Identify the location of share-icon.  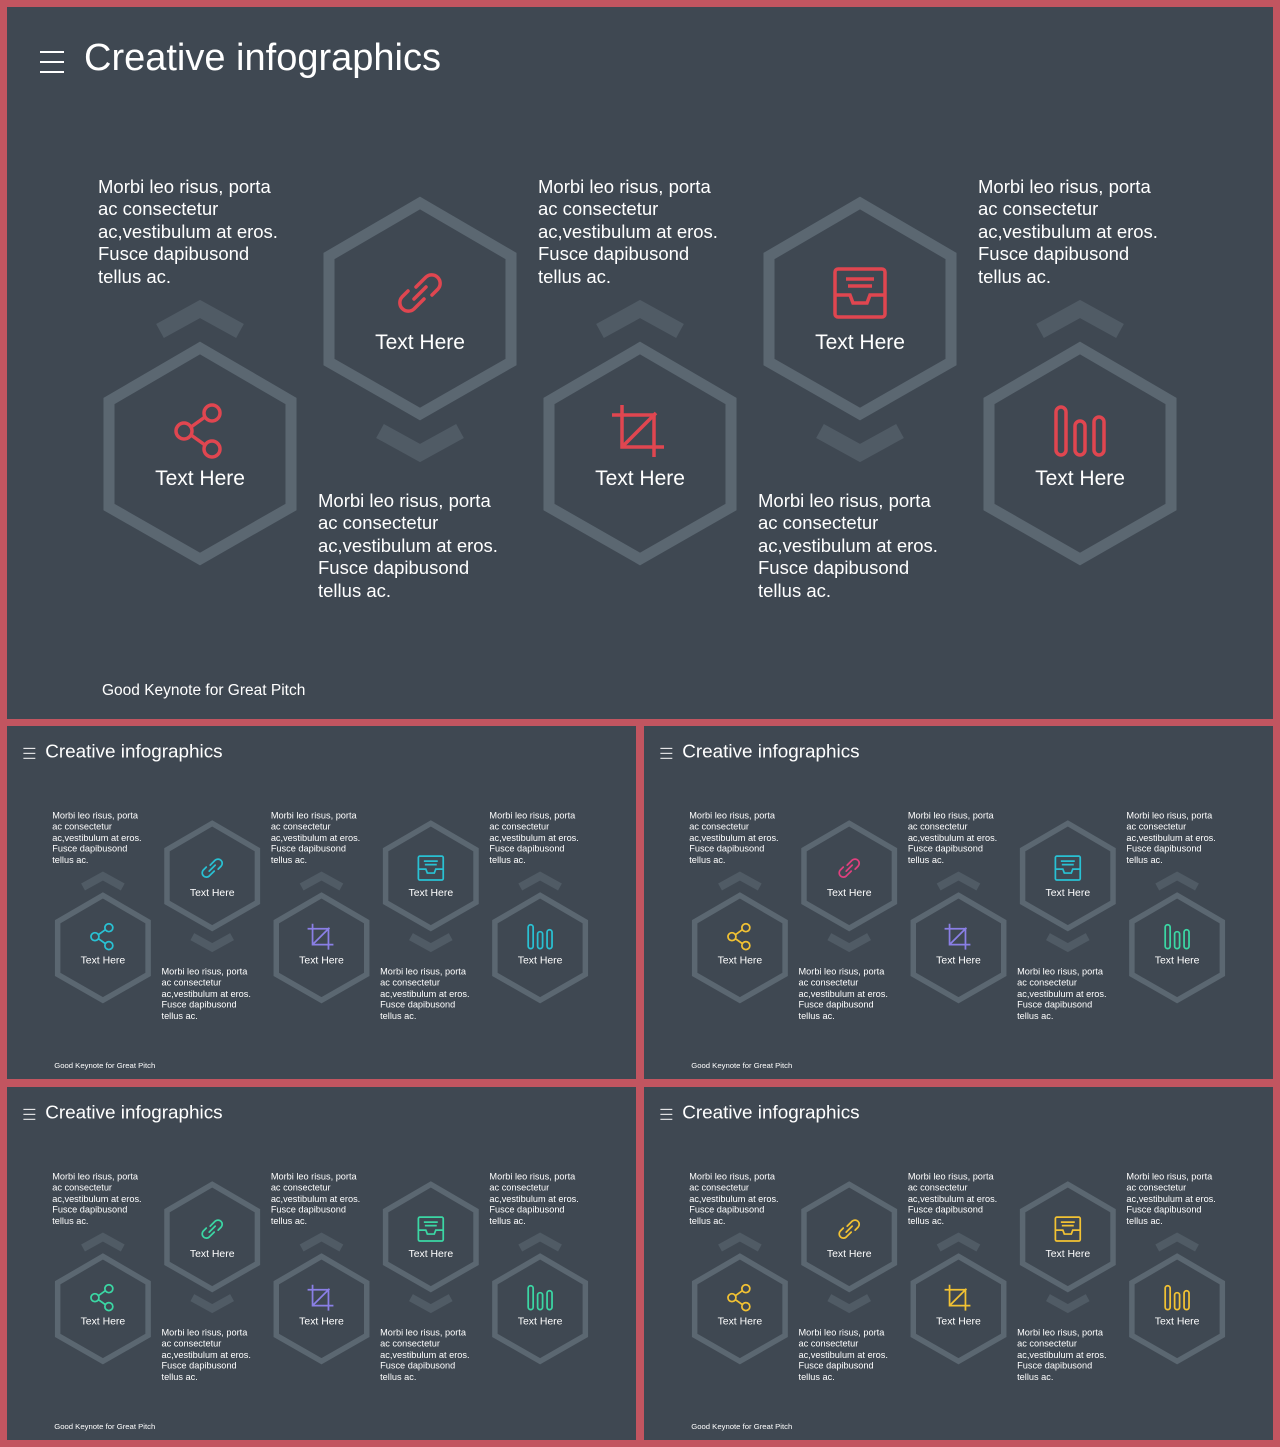
(740, 937).